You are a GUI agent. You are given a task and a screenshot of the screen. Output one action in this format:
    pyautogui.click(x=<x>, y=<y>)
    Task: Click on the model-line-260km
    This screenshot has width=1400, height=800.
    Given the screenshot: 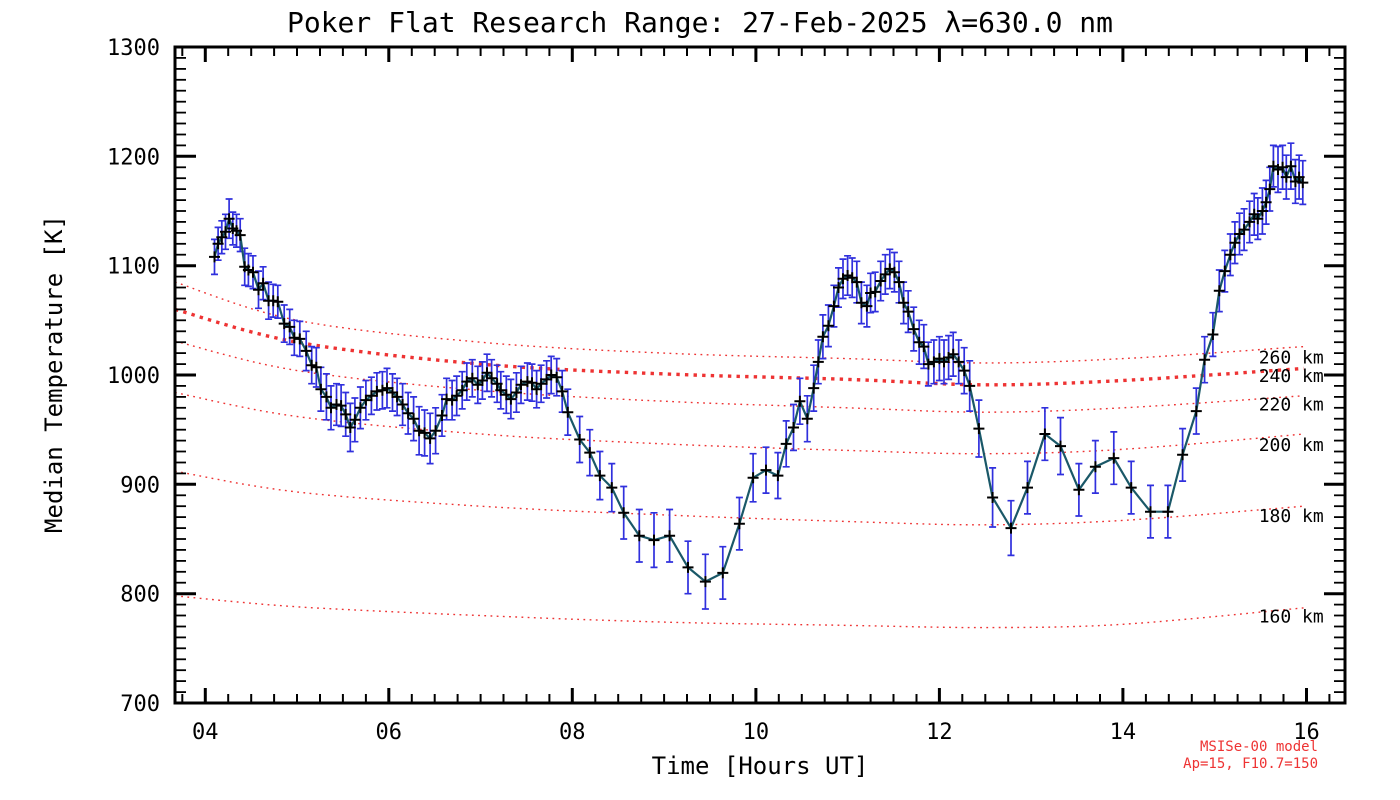 What is the action you would take?
    pyautogui.click(x=739, y=322)
    